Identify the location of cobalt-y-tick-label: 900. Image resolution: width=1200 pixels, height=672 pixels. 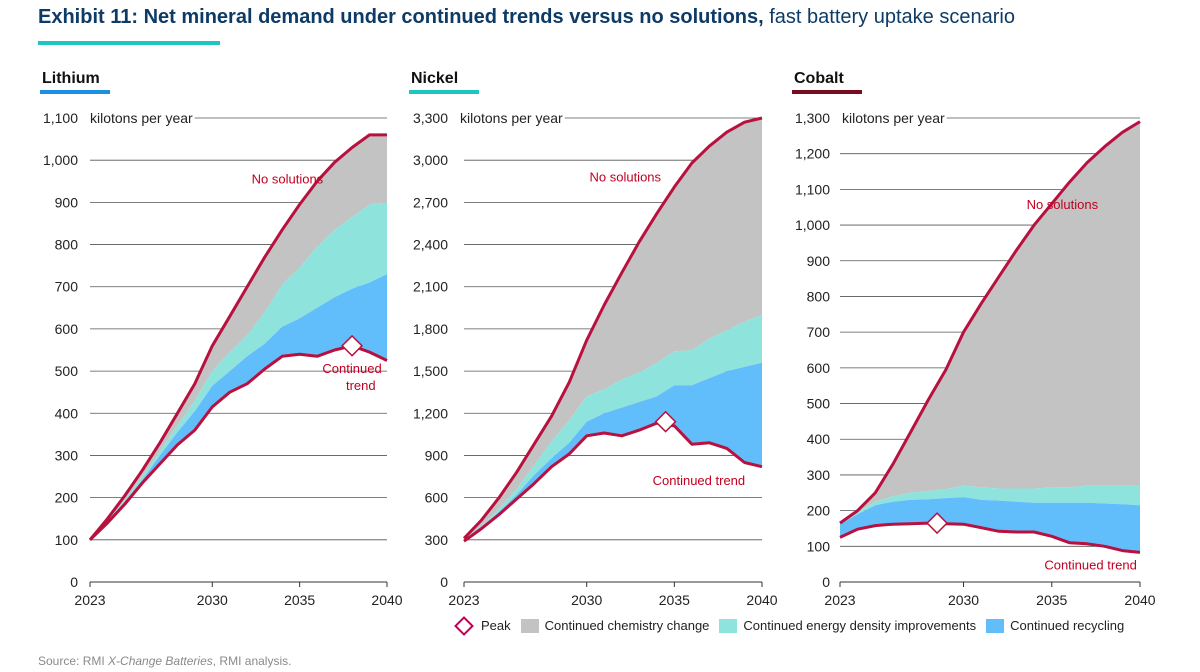
(819, 261).